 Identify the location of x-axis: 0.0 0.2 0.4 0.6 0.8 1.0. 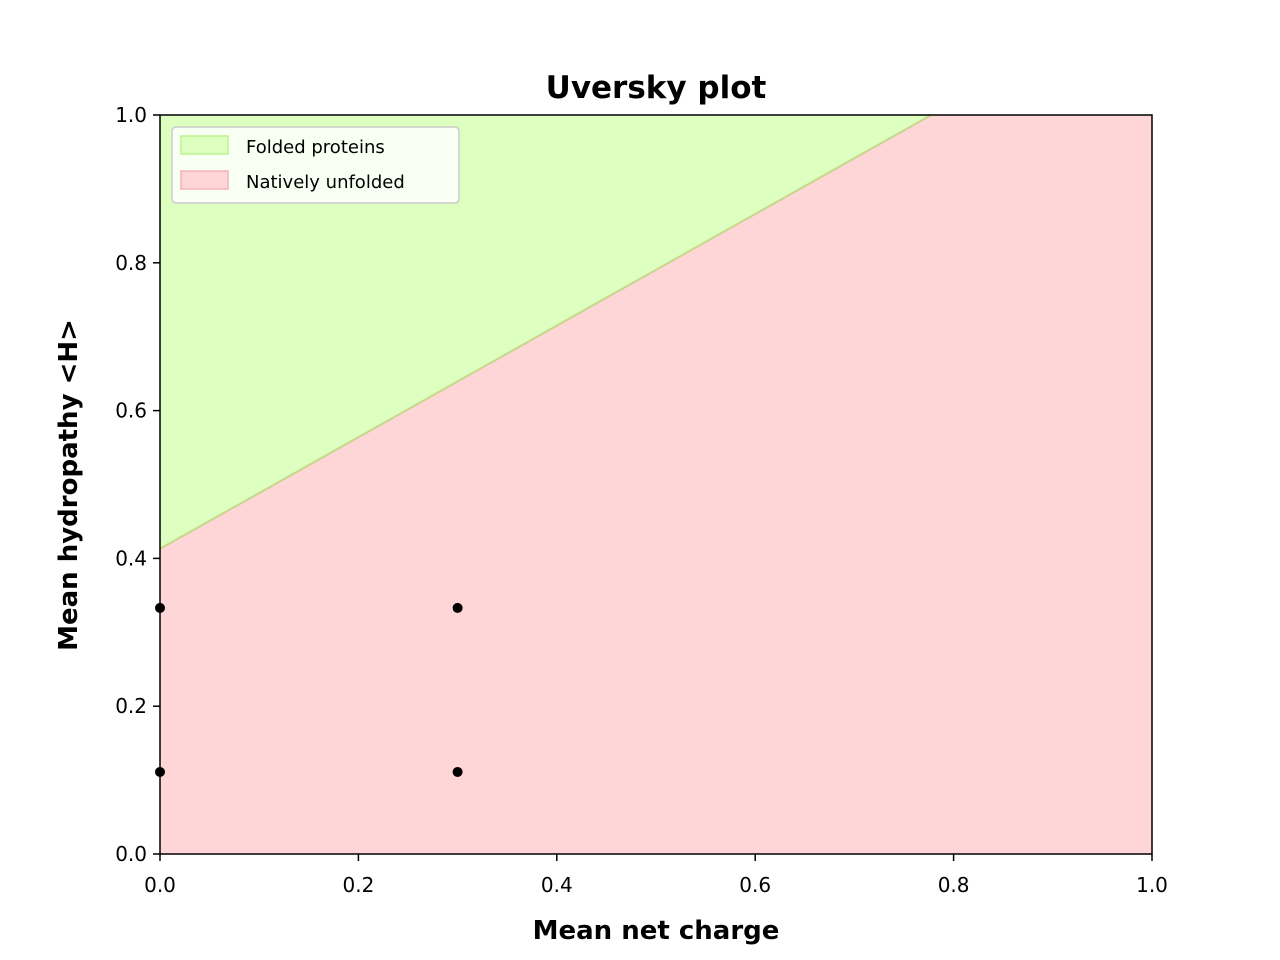
(656, 875).